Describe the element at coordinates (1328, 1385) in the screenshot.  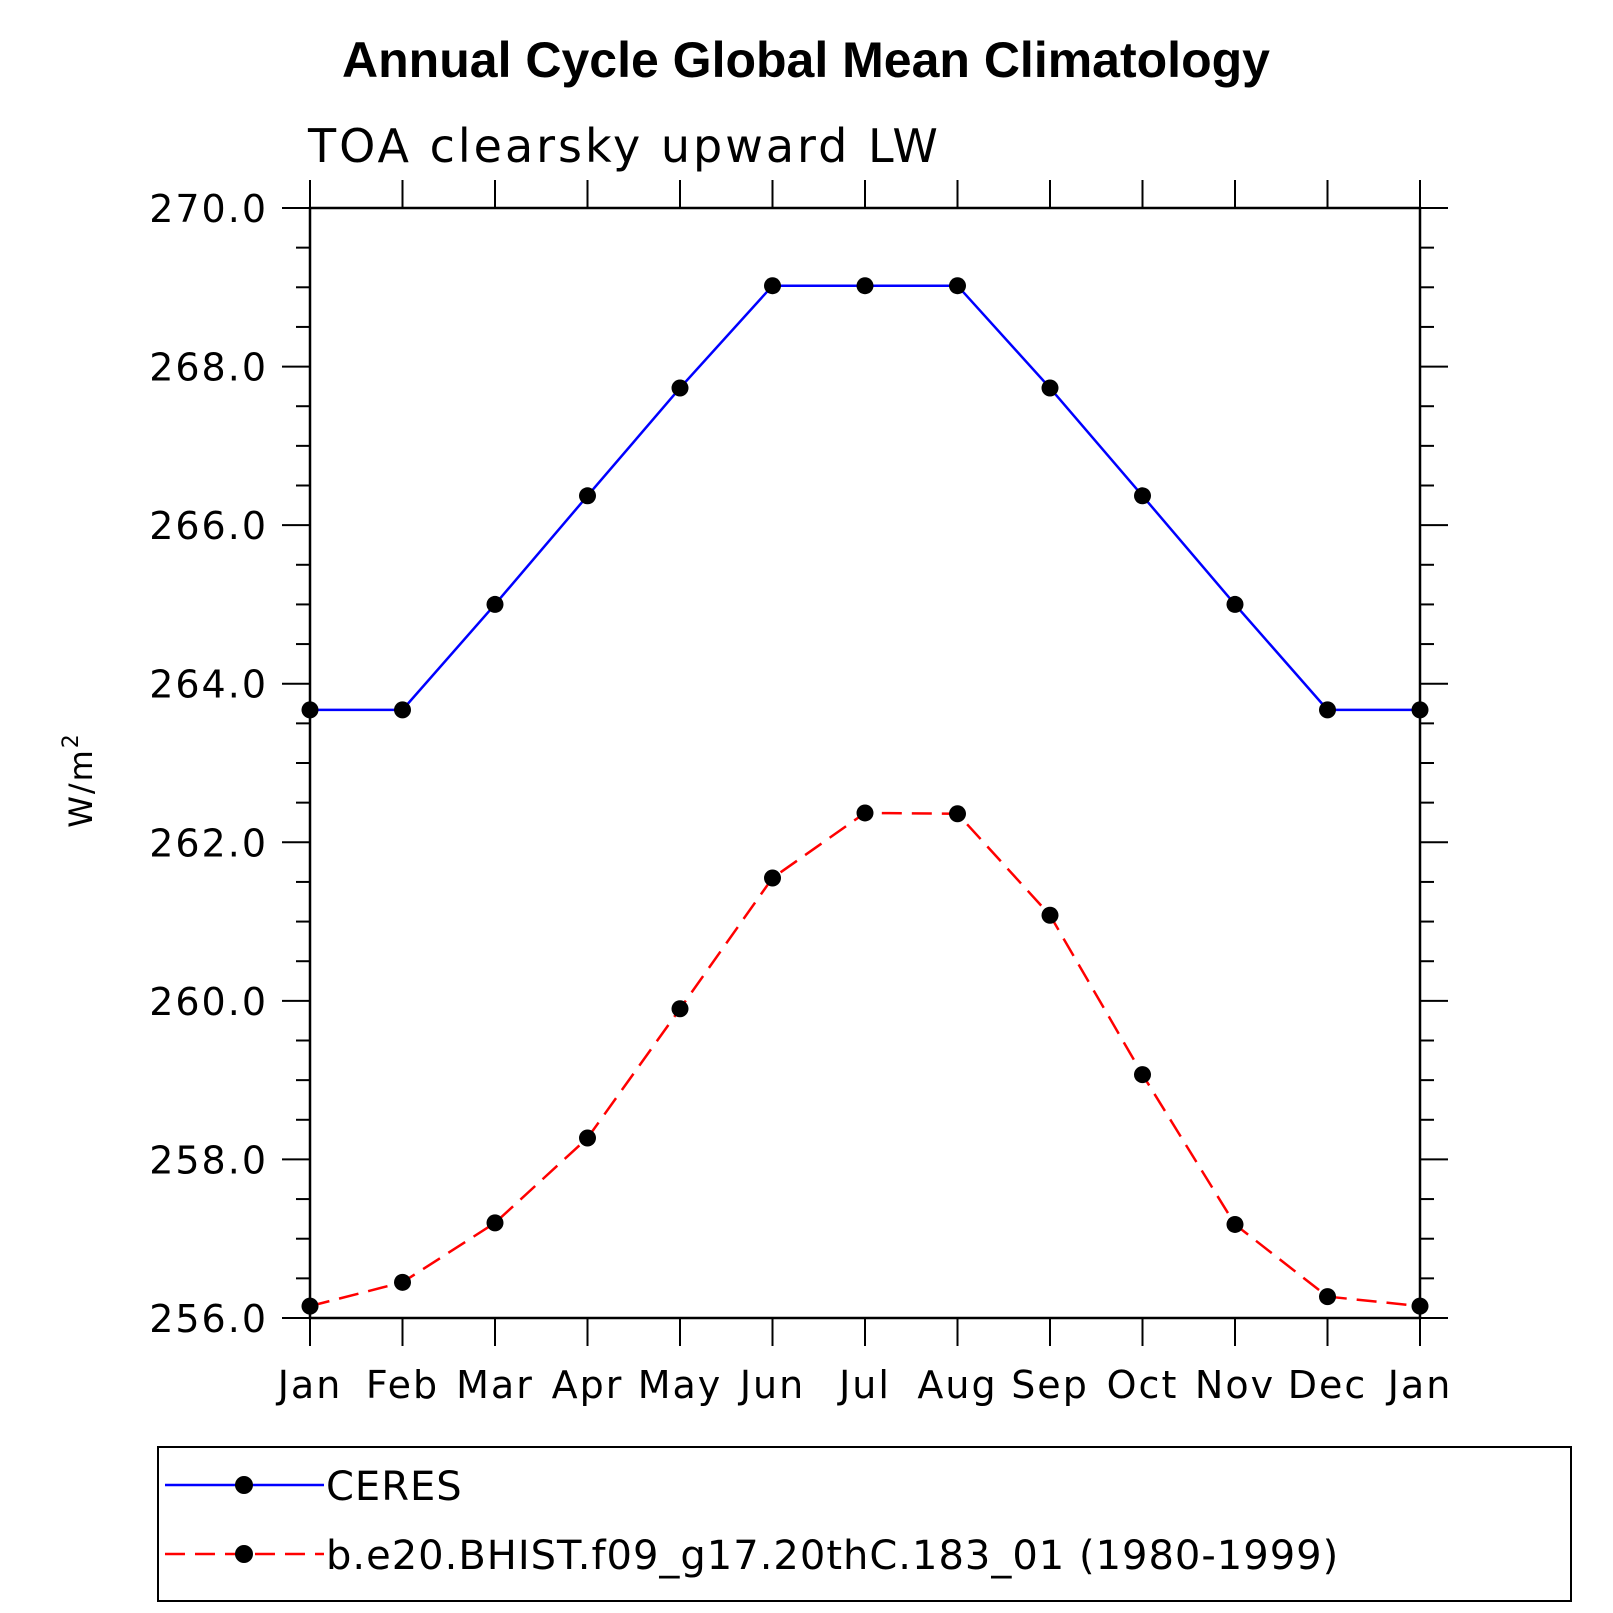
I see `x-tick-label: Dec` at that location.